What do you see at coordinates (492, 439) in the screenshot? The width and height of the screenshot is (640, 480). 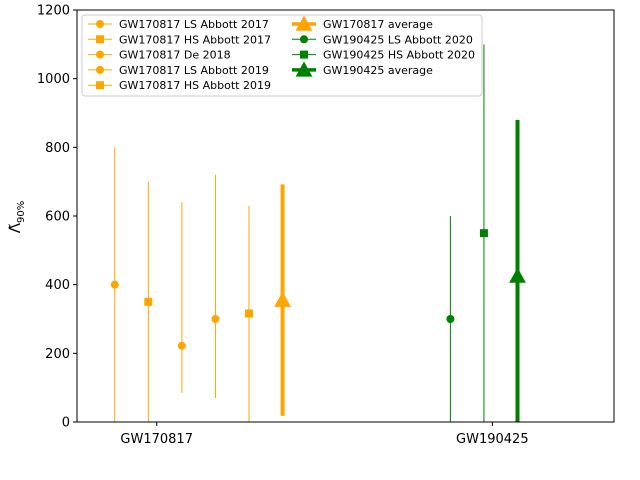 I see `x-tick-label-1: GW190425` at bounding box center [492, 439].